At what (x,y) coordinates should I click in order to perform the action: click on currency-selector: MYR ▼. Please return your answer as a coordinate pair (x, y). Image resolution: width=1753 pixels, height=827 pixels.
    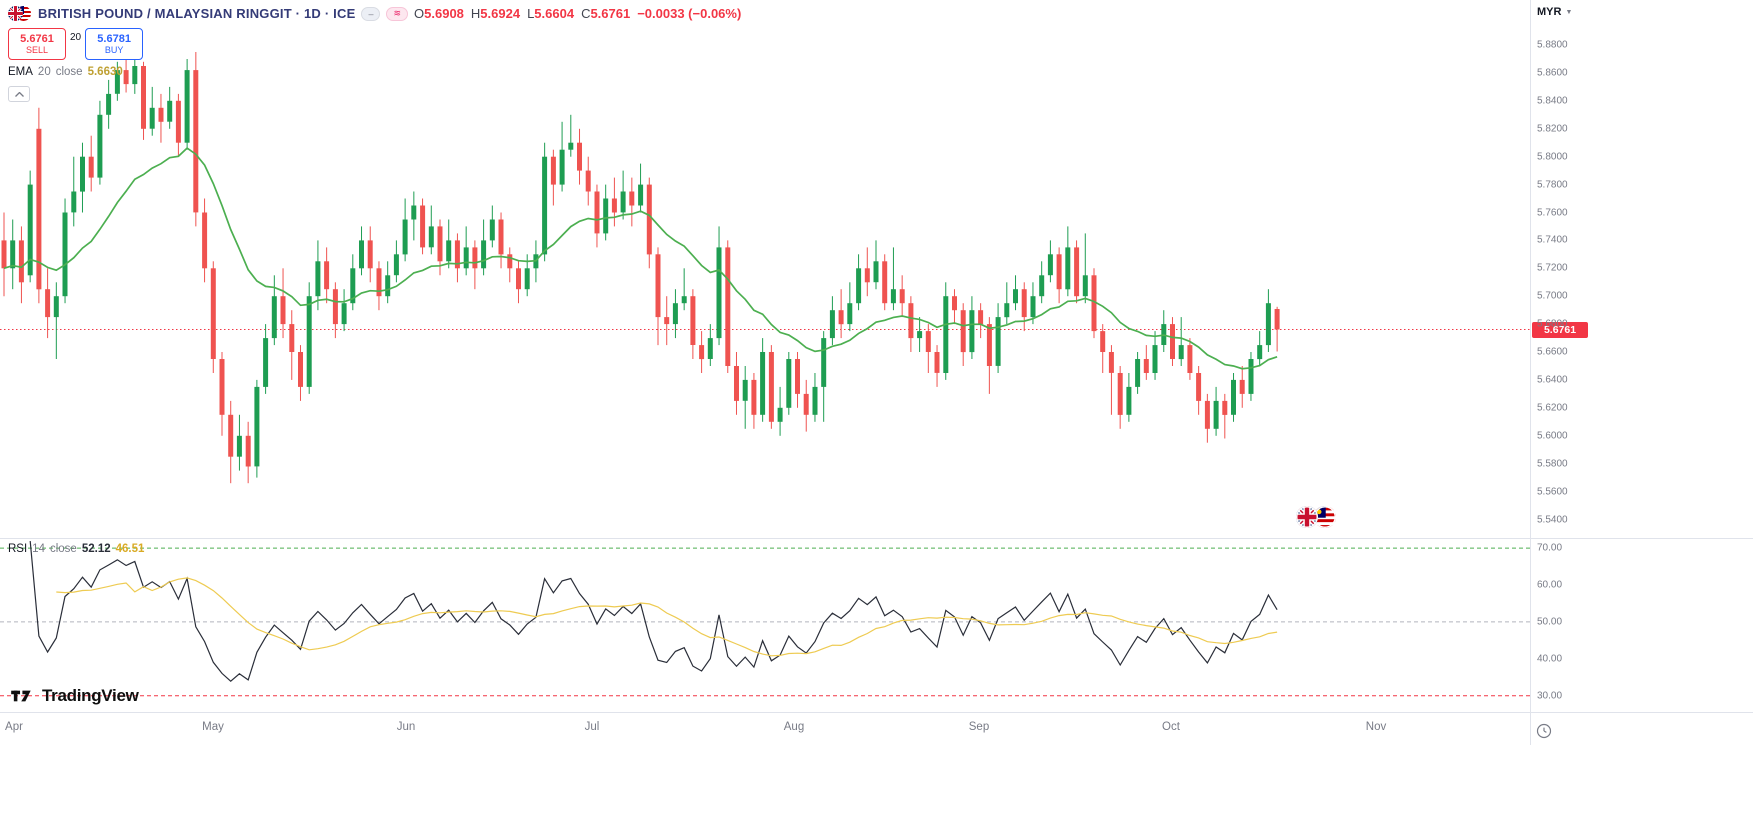
    Looking at the image, I should click on (1554, 12).